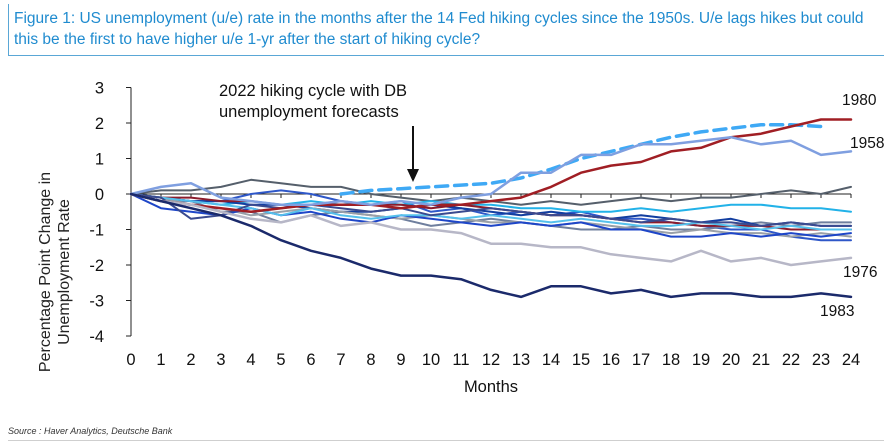 The width and height of the screenshot is (892, 448). Describe the element at coordinates (220, 360) in the screenshot. I see `x-tick-label: 3` at that location.